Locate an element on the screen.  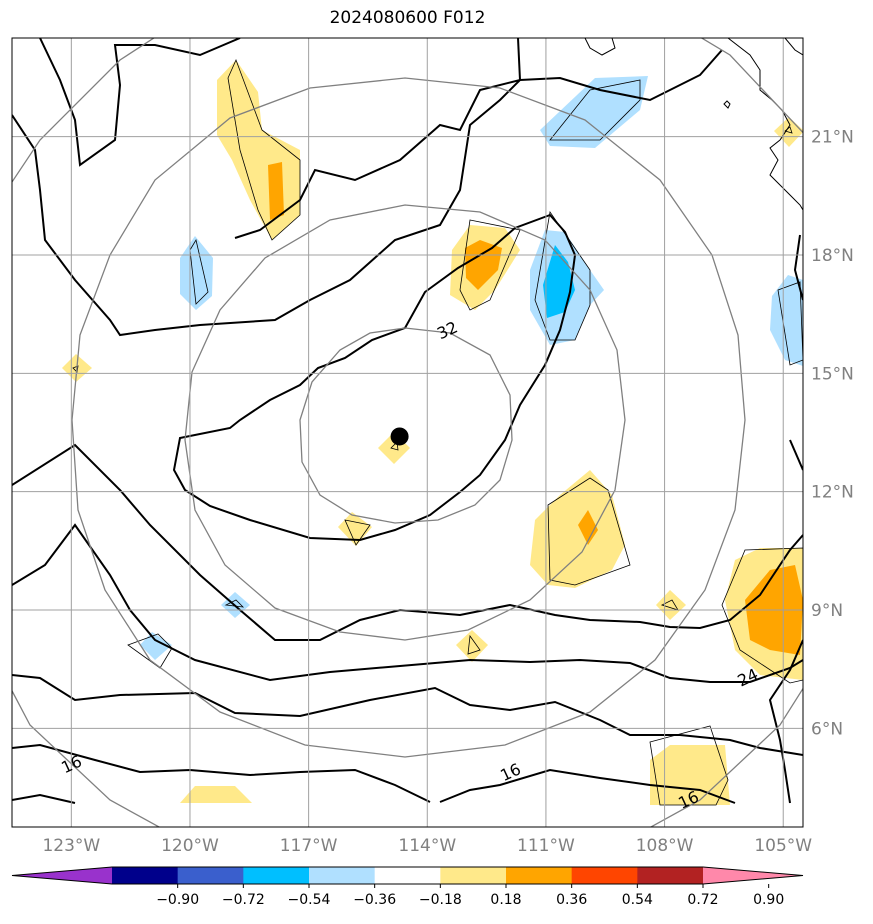
colorbar-tick-label: −0.18 is located at coordinates (440, 900).